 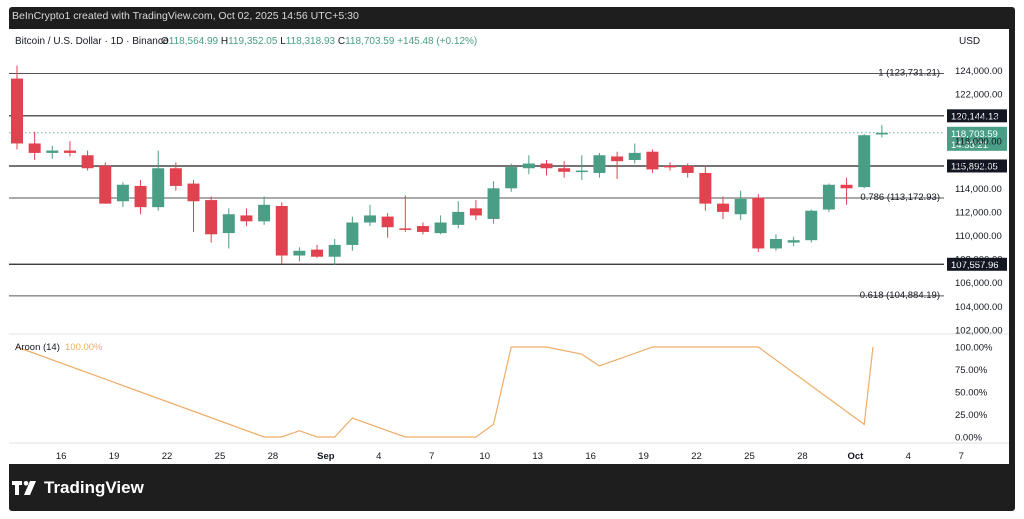 I want to click on aroon-line, so click(x=445, y=392).